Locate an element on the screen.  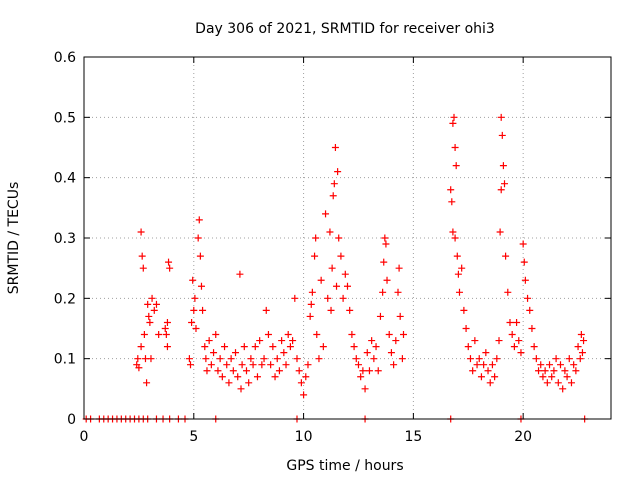
y-tick-label: 0 is located at coordinates (71, 420).